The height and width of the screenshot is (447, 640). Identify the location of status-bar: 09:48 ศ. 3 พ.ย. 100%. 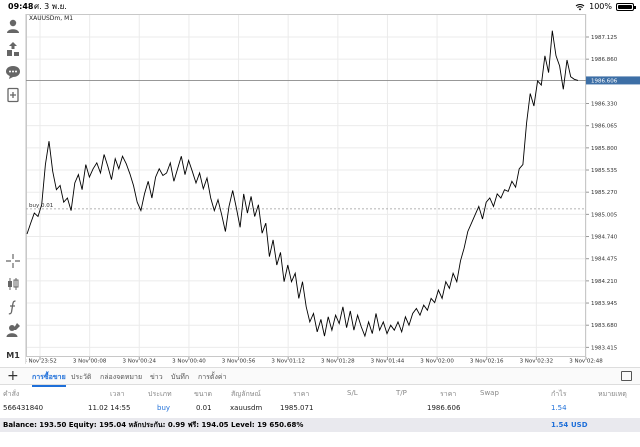
(320, 7).